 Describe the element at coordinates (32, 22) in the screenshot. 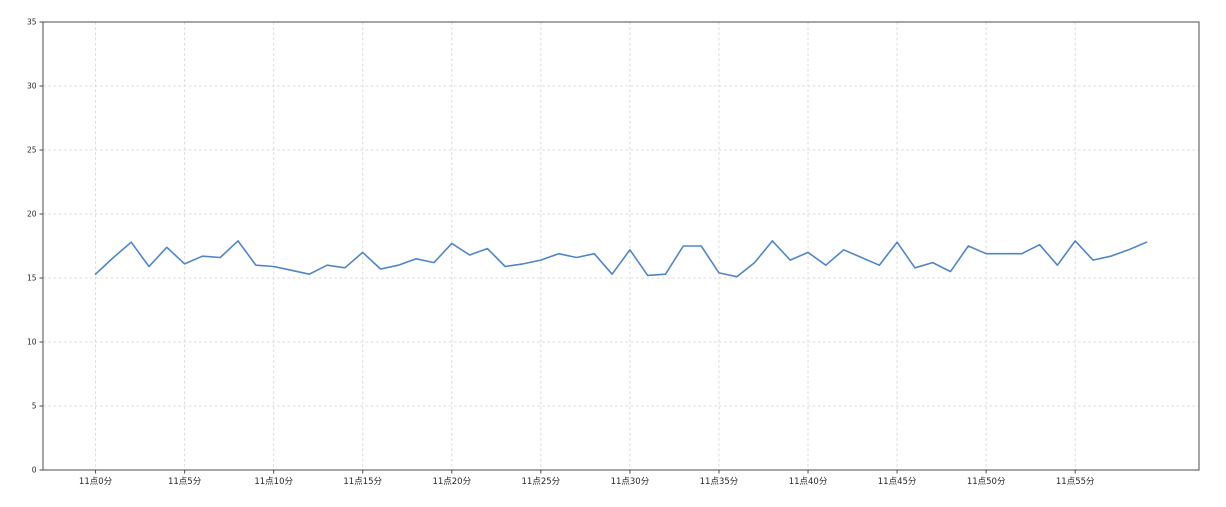

I see `y-tick-label: 35` at that location.